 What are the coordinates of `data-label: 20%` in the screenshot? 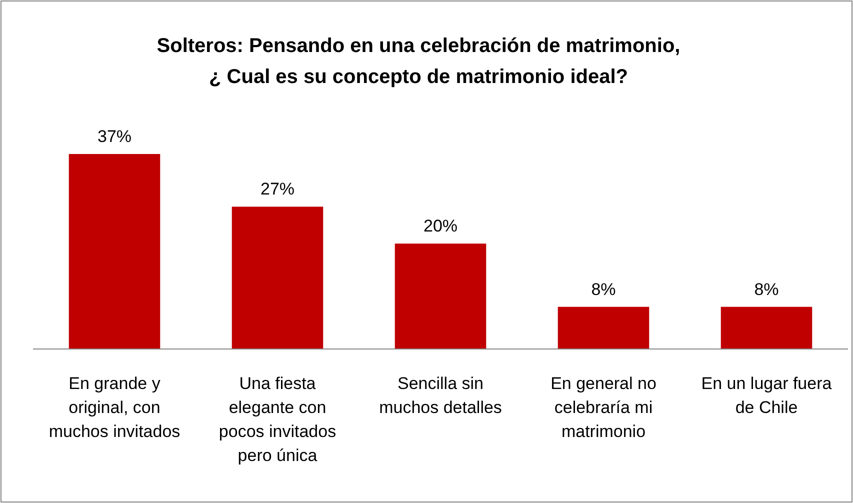 It's located at (440, 226).